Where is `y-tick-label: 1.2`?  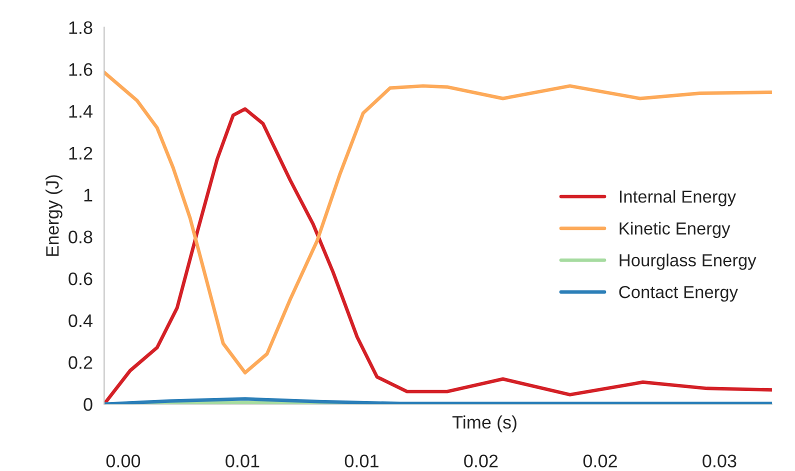
y-tick-label: 1.2 is located at coordinates (80, 153).